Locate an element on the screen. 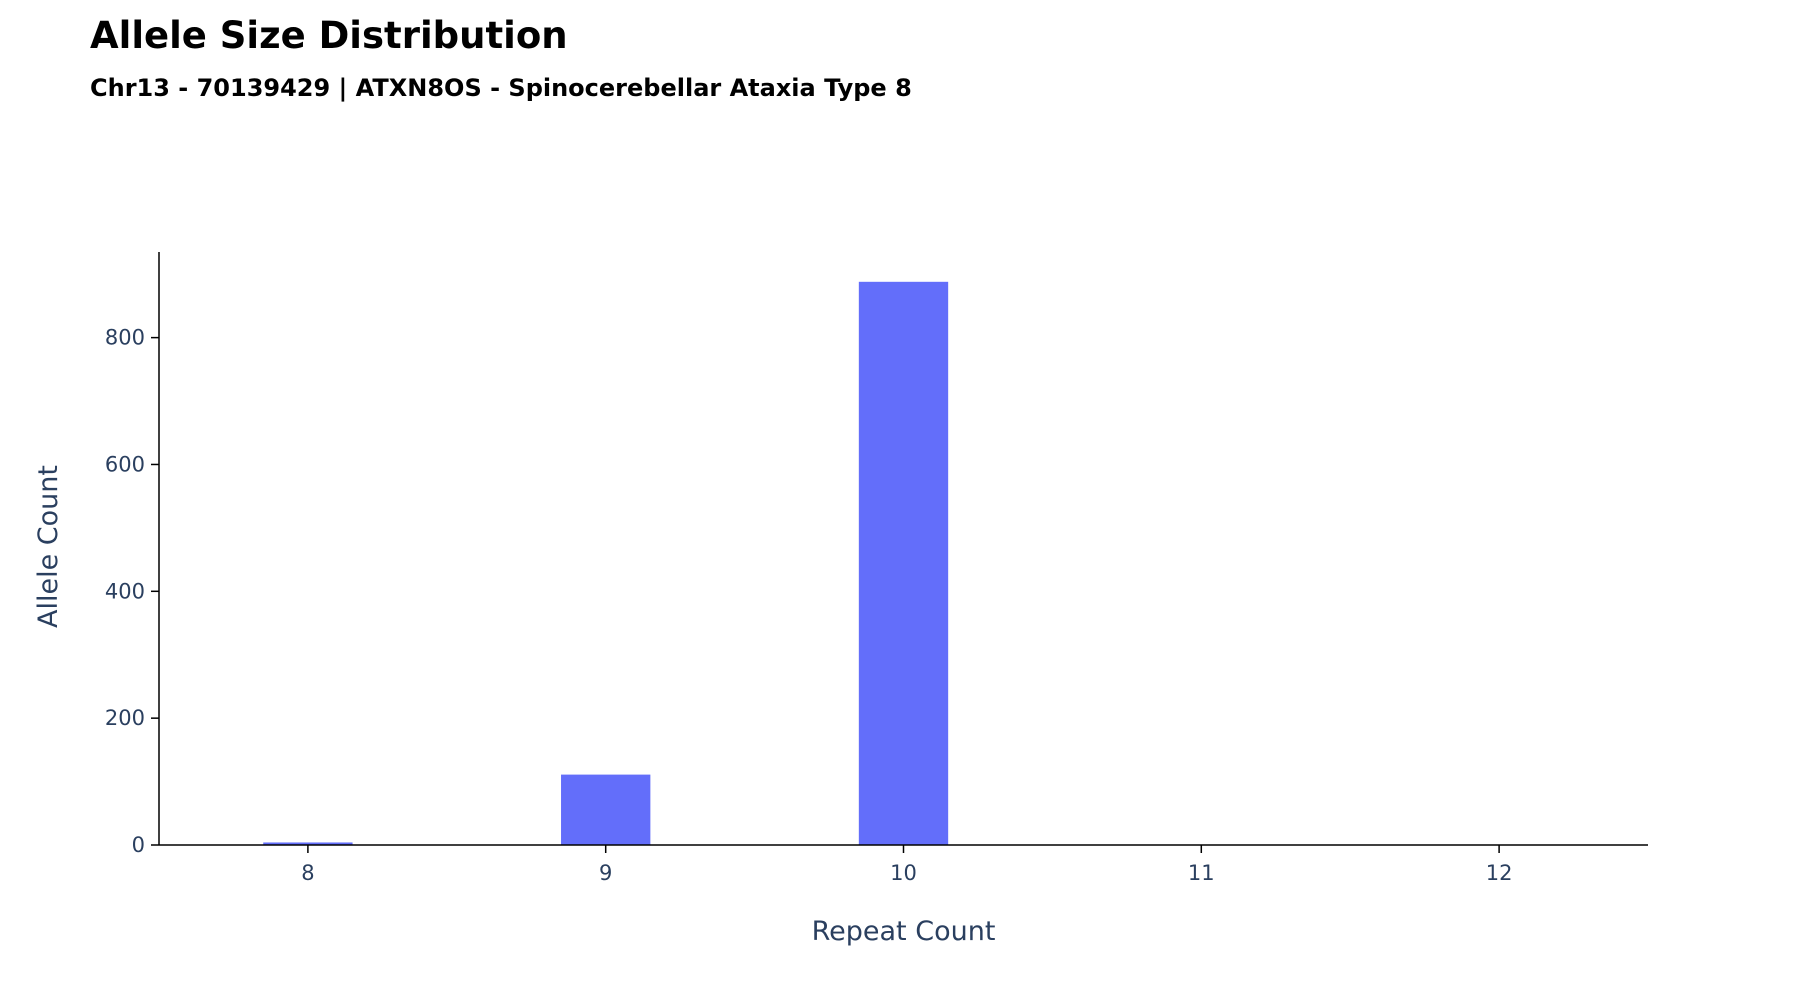  x-tick-label: 8 is located at coordinates (307, 873).